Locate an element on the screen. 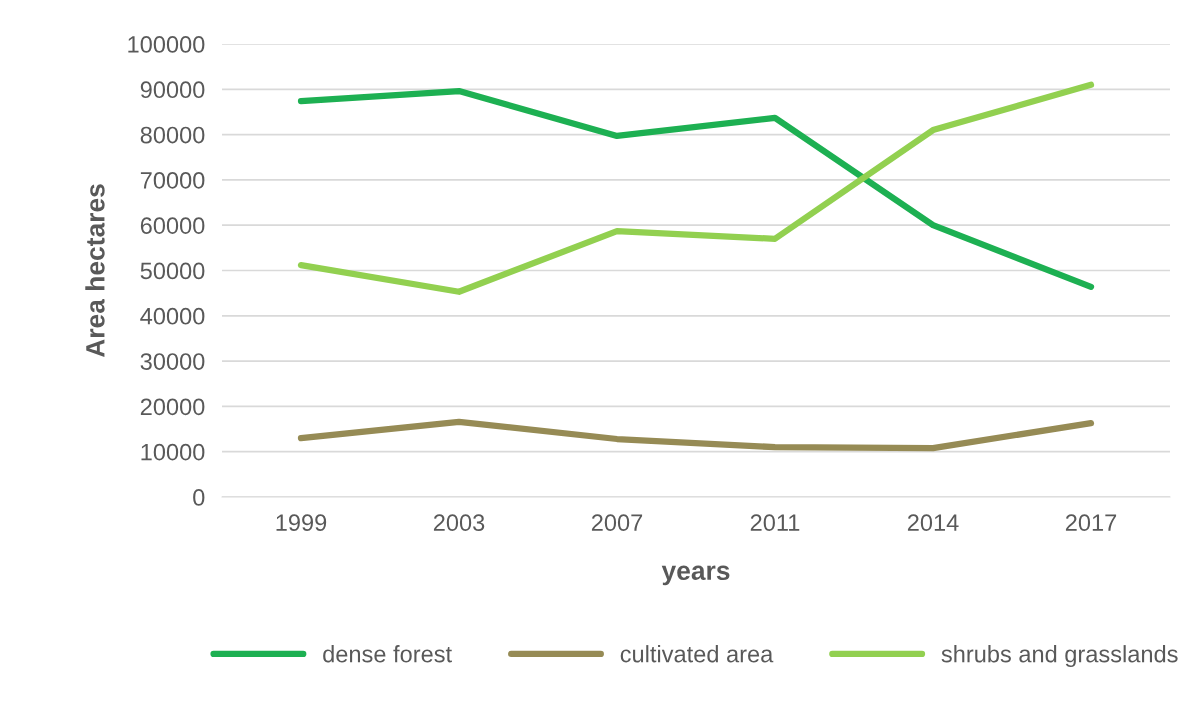 This screenshot has width=1203, height=717. y-tick-label: 60000 is located at coordinates (172, 225).